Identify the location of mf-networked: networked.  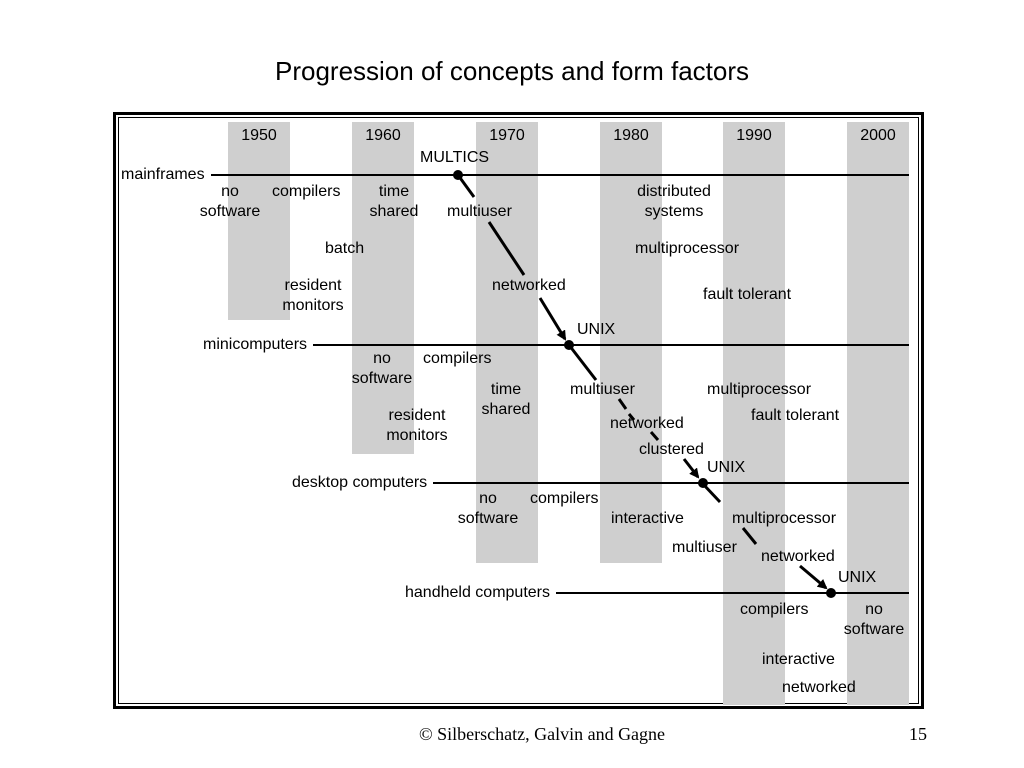
(529, 285).